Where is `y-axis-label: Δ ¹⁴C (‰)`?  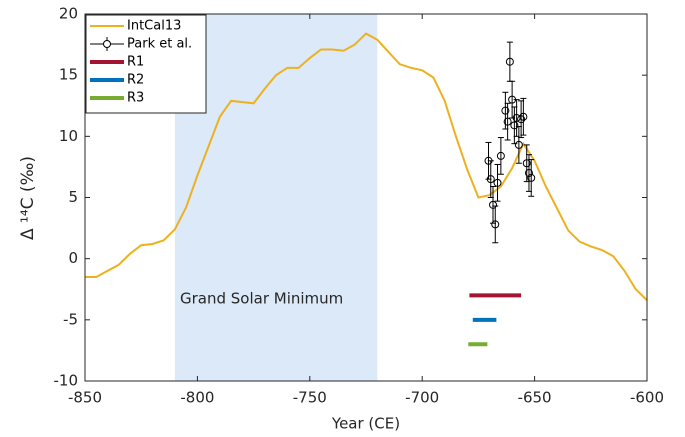 y-axis-label: Δ ¹⁴C (‰) is located at coordinates (28, 198).